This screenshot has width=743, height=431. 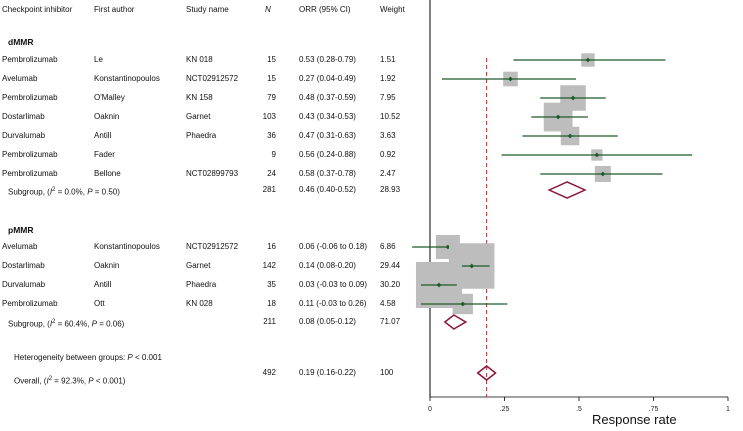 I want to click on pmmr-study-3-point, so click(x=439, y=285).